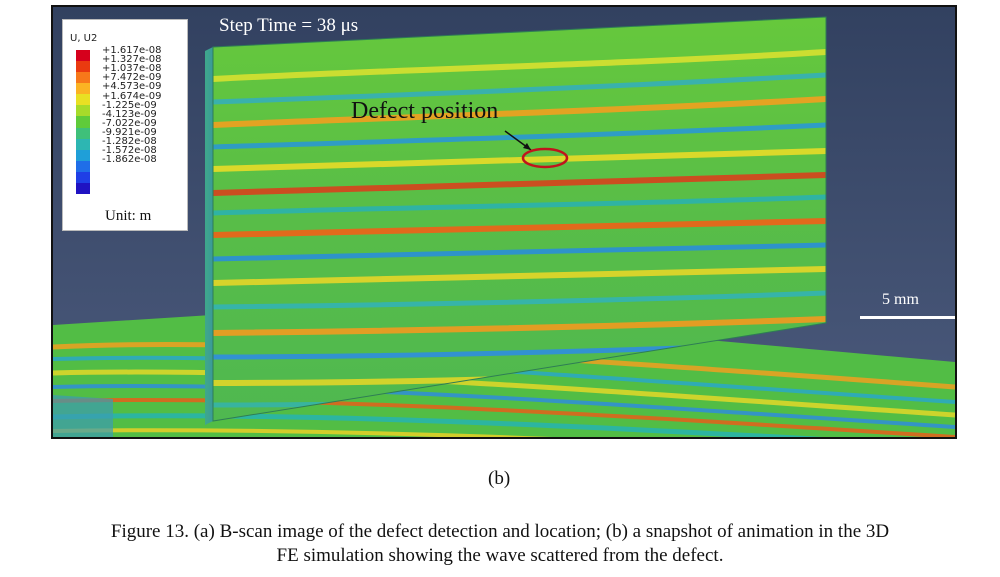  I want to click on defect-position-label: Defect position, so click(425, 111).